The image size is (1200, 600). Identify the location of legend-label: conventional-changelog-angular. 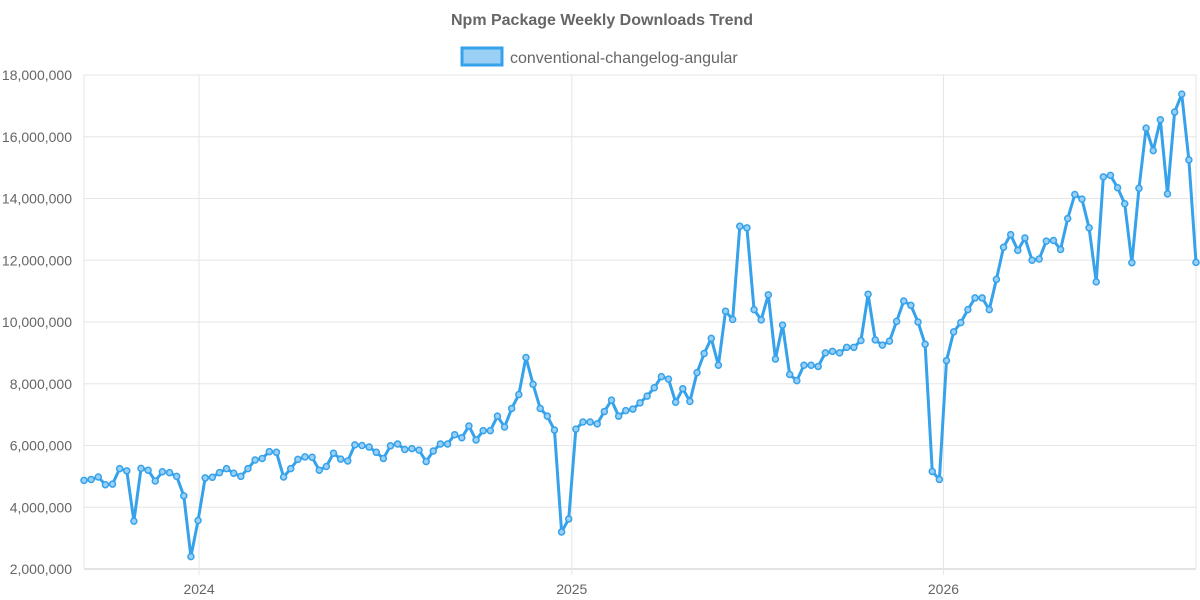
(624, 58).